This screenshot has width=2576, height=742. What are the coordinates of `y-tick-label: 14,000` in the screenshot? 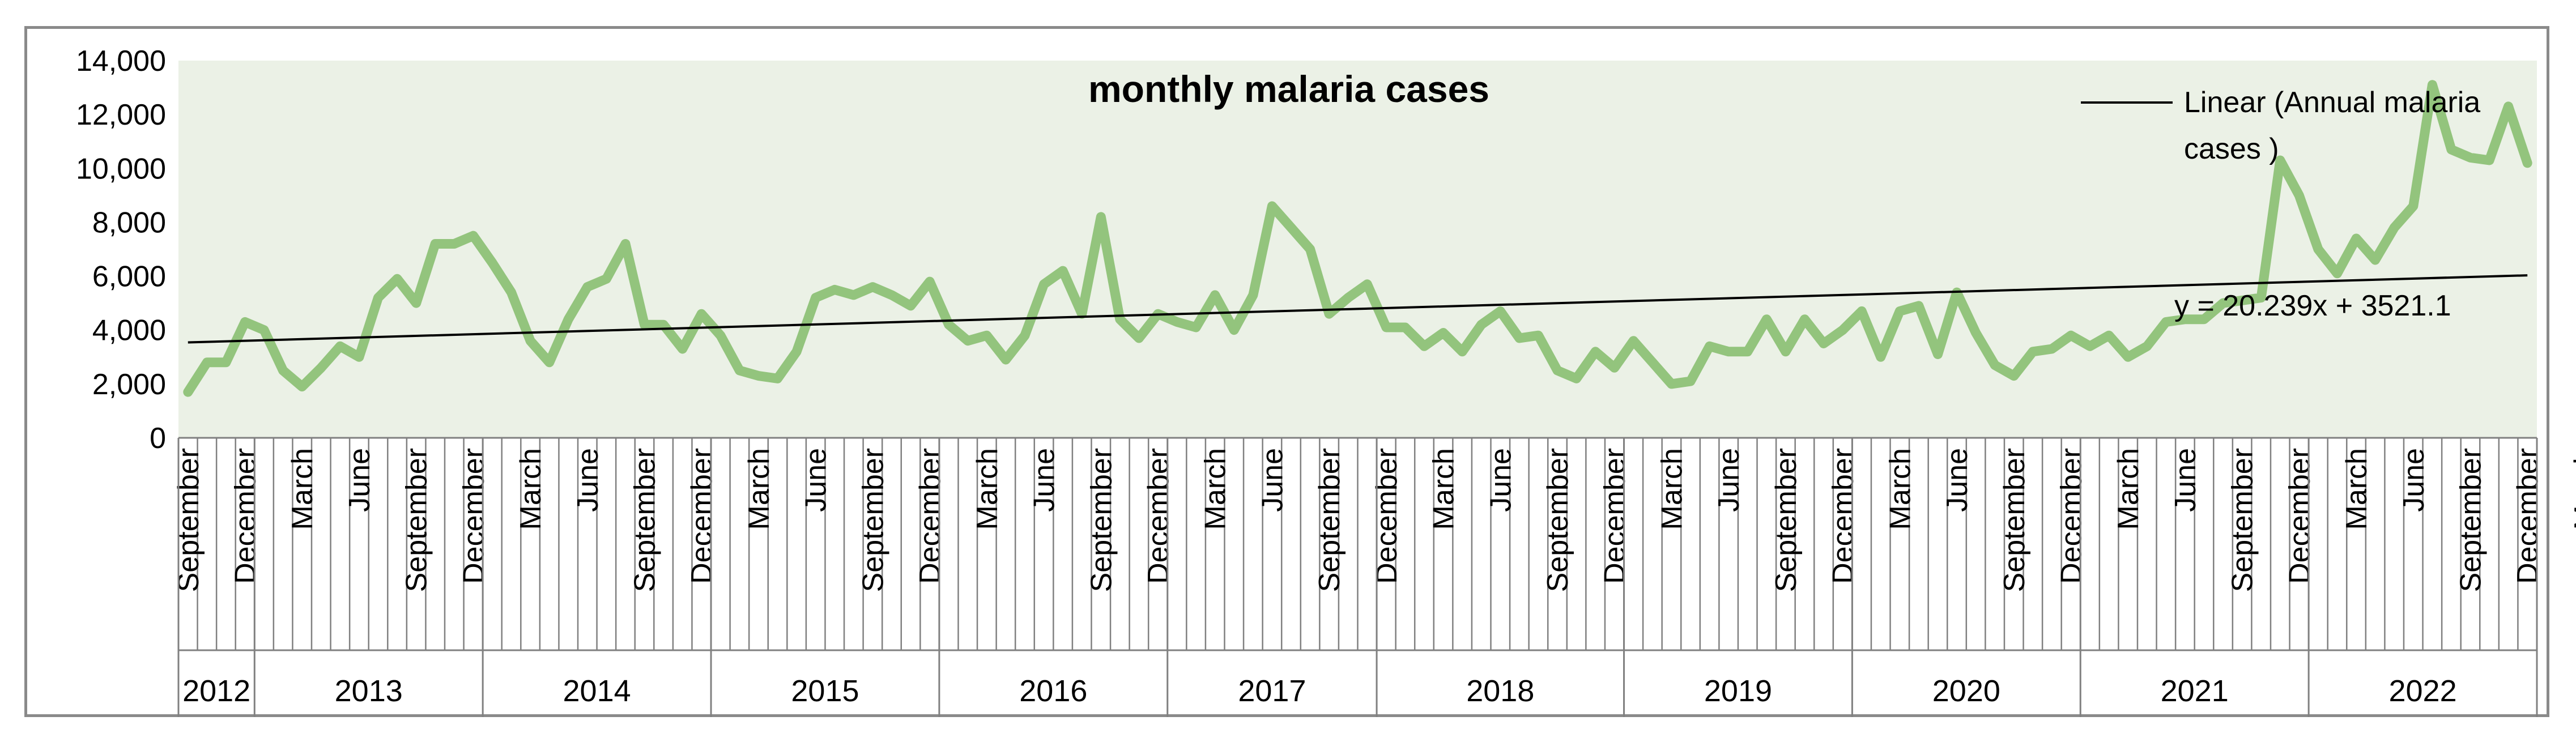 It's located at (121, 62).